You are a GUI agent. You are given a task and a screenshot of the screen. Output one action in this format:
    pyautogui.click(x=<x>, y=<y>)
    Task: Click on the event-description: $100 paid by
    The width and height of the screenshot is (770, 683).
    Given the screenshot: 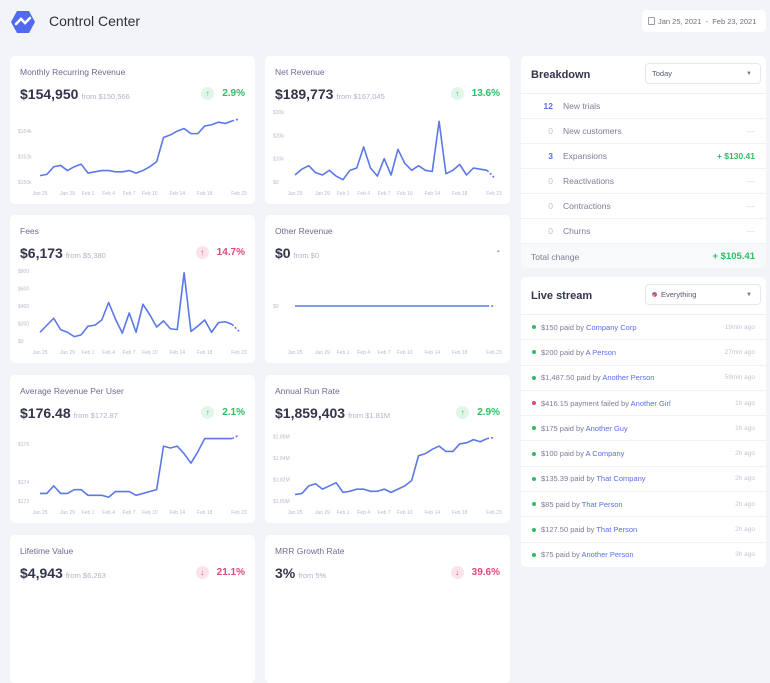 What is the action you would take?
    pyautogui.click(x=562, y=454)
    